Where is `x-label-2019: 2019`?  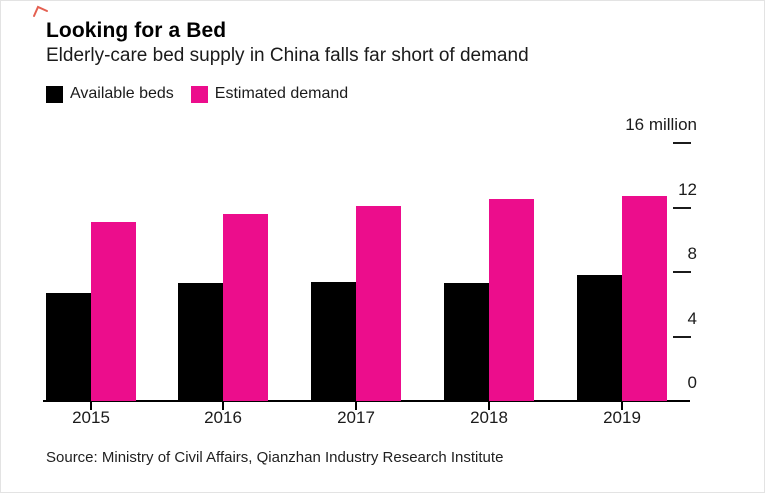
x-label-2019: 2019 is located at coordinates (622, 417).